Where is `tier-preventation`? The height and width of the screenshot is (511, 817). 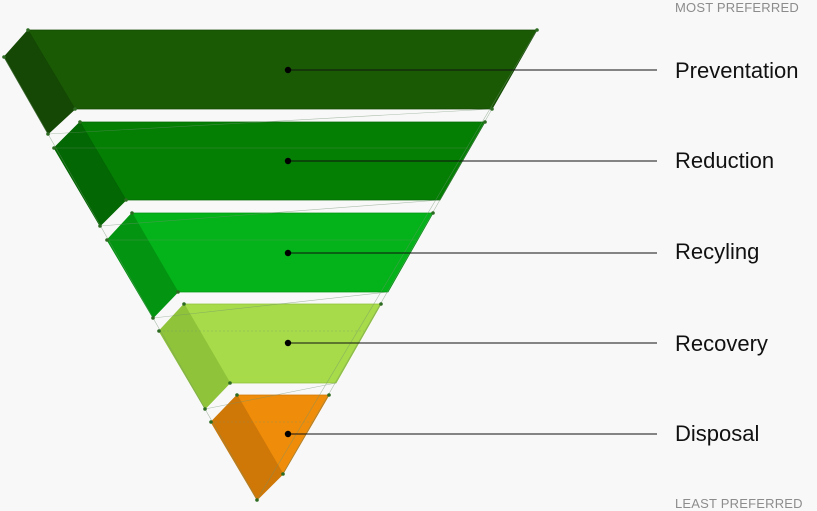 tier-preventation is located at coordinates (270, 82).